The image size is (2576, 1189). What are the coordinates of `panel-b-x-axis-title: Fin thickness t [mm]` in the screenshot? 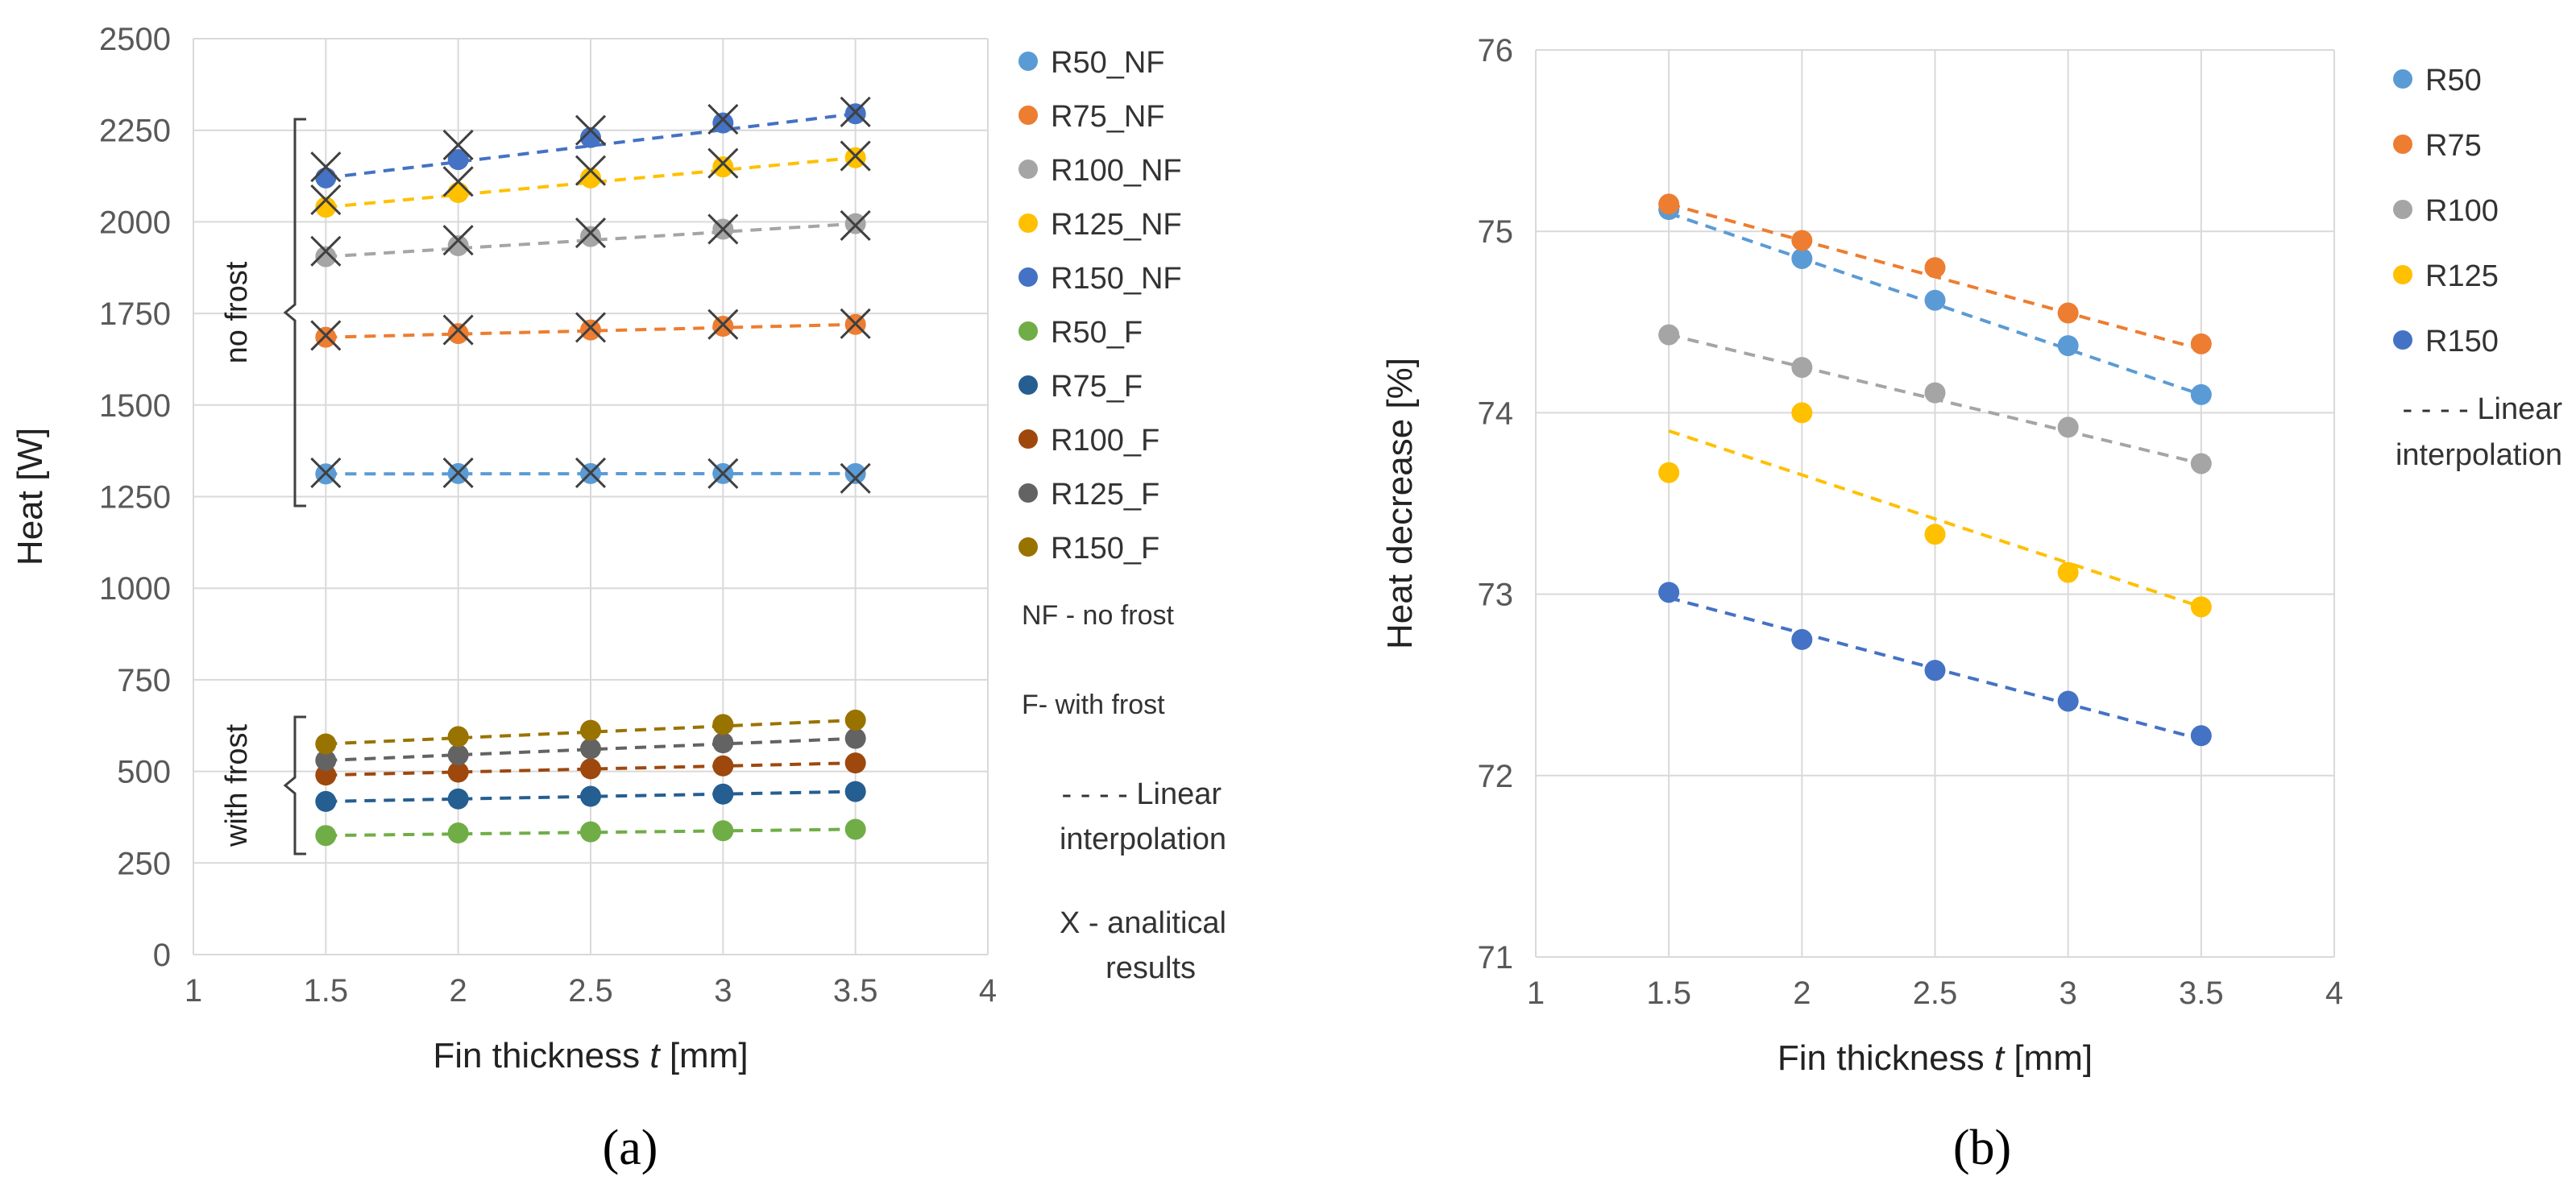 It's located at (1935, 1058).